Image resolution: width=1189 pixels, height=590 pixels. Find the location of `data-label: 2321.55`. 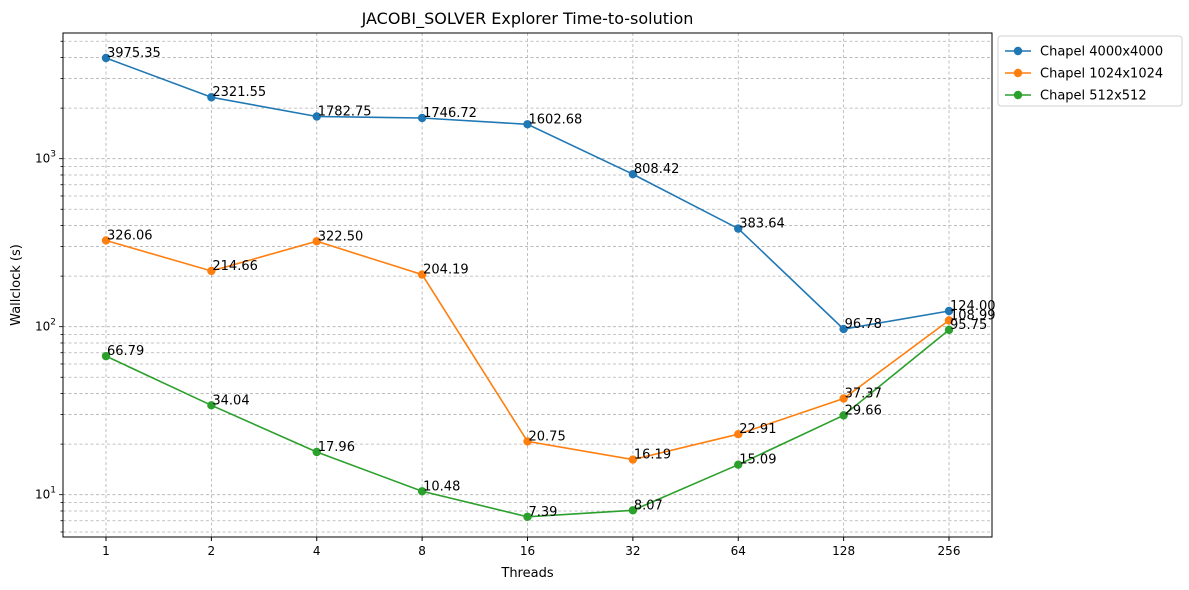

data-label: 2321.55 is located at coordinates (239, 92).